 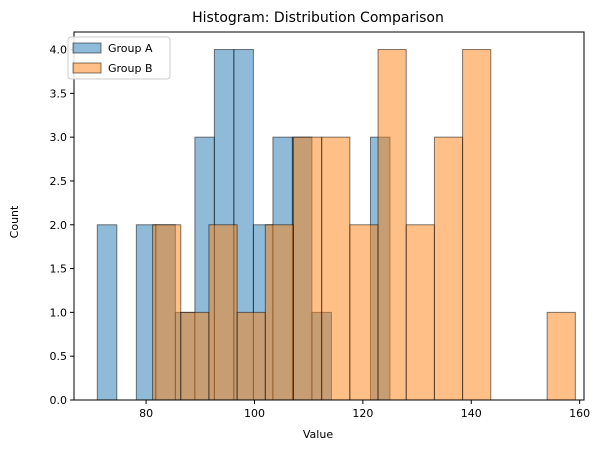 What do you see at coordinates (14, 221) in the screenshot?
I see `y-axis-label: Count` at bounding box center [14, 221].